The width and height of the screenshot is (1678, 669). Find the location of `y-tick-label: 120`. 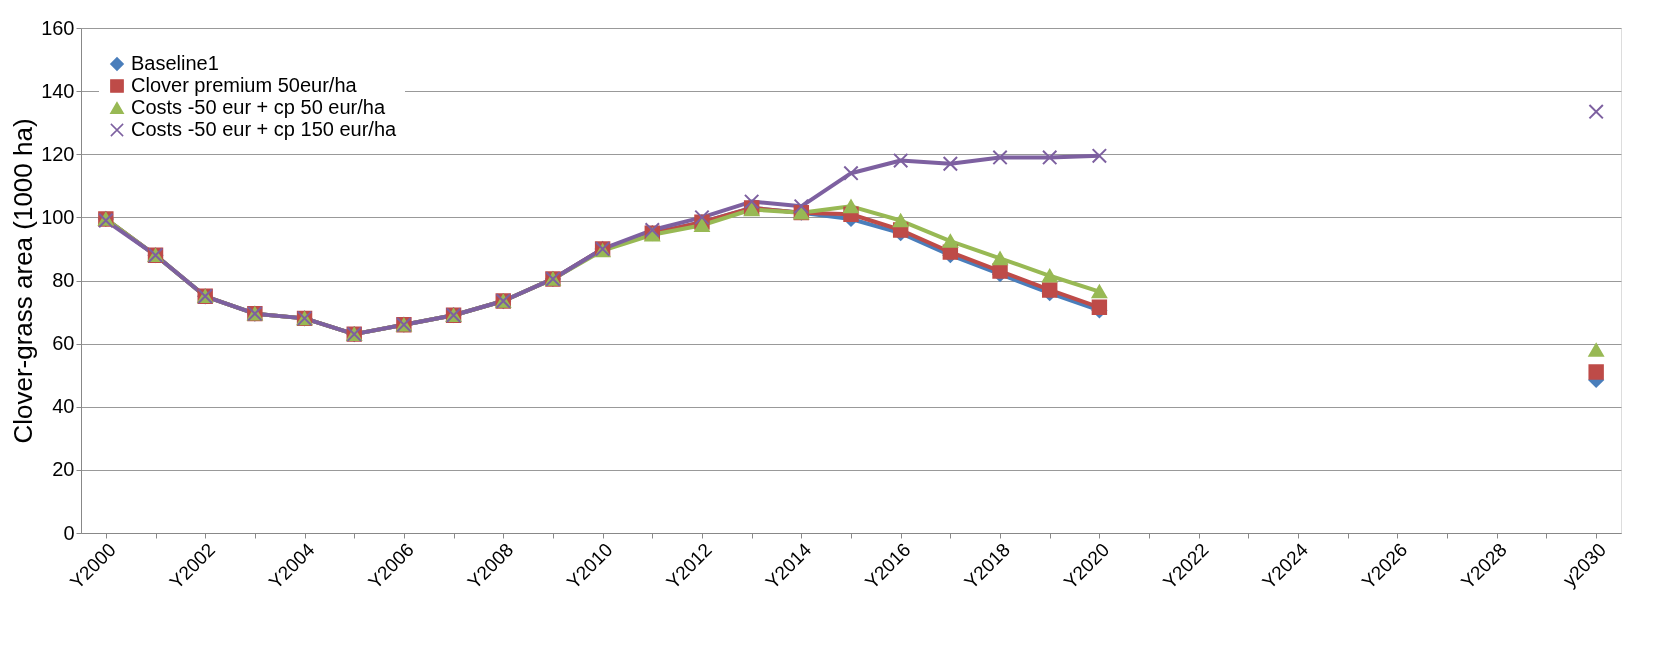

y-tick-label: 120 is located at coordinates (58, 153).